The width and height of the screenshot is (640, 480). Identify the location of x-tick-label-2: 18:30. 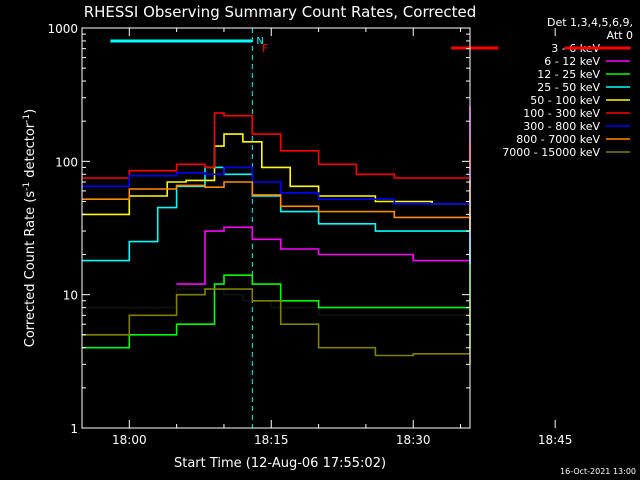
(413, 440).